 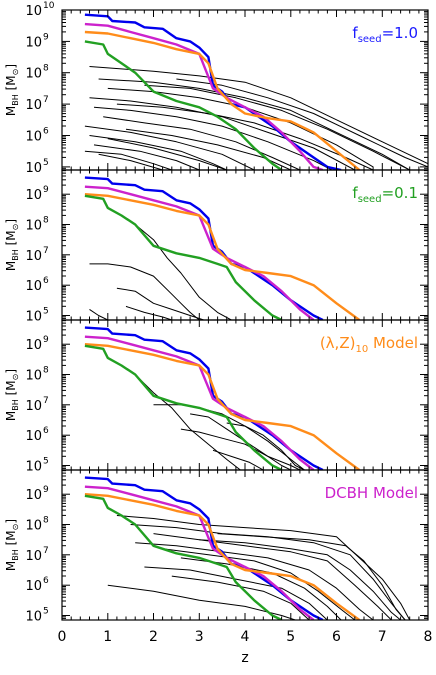 I want to click on series-group, so click(x=222, y=248).